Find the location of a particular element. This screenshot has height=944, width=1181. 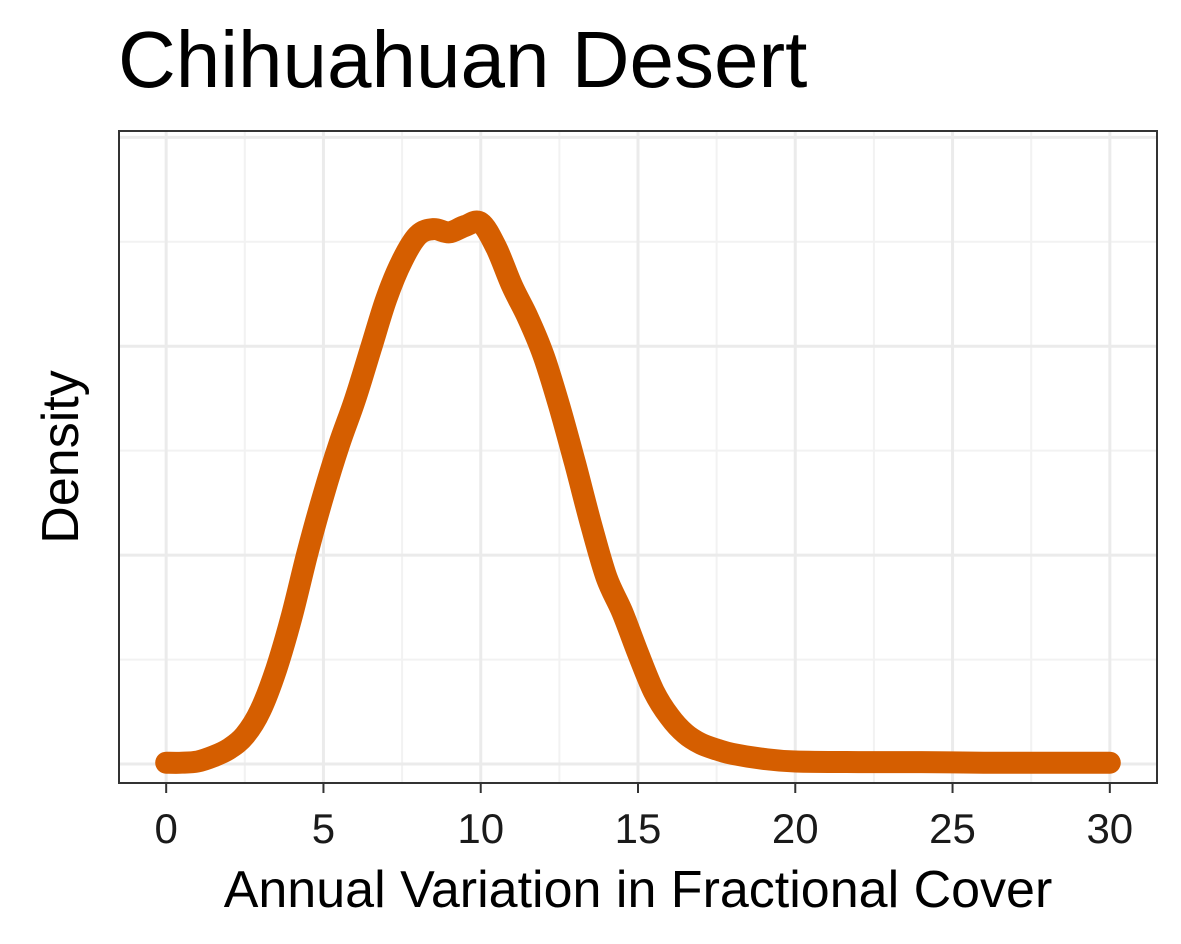

x-tick-label: 0 is located at coordinates (166, 828).